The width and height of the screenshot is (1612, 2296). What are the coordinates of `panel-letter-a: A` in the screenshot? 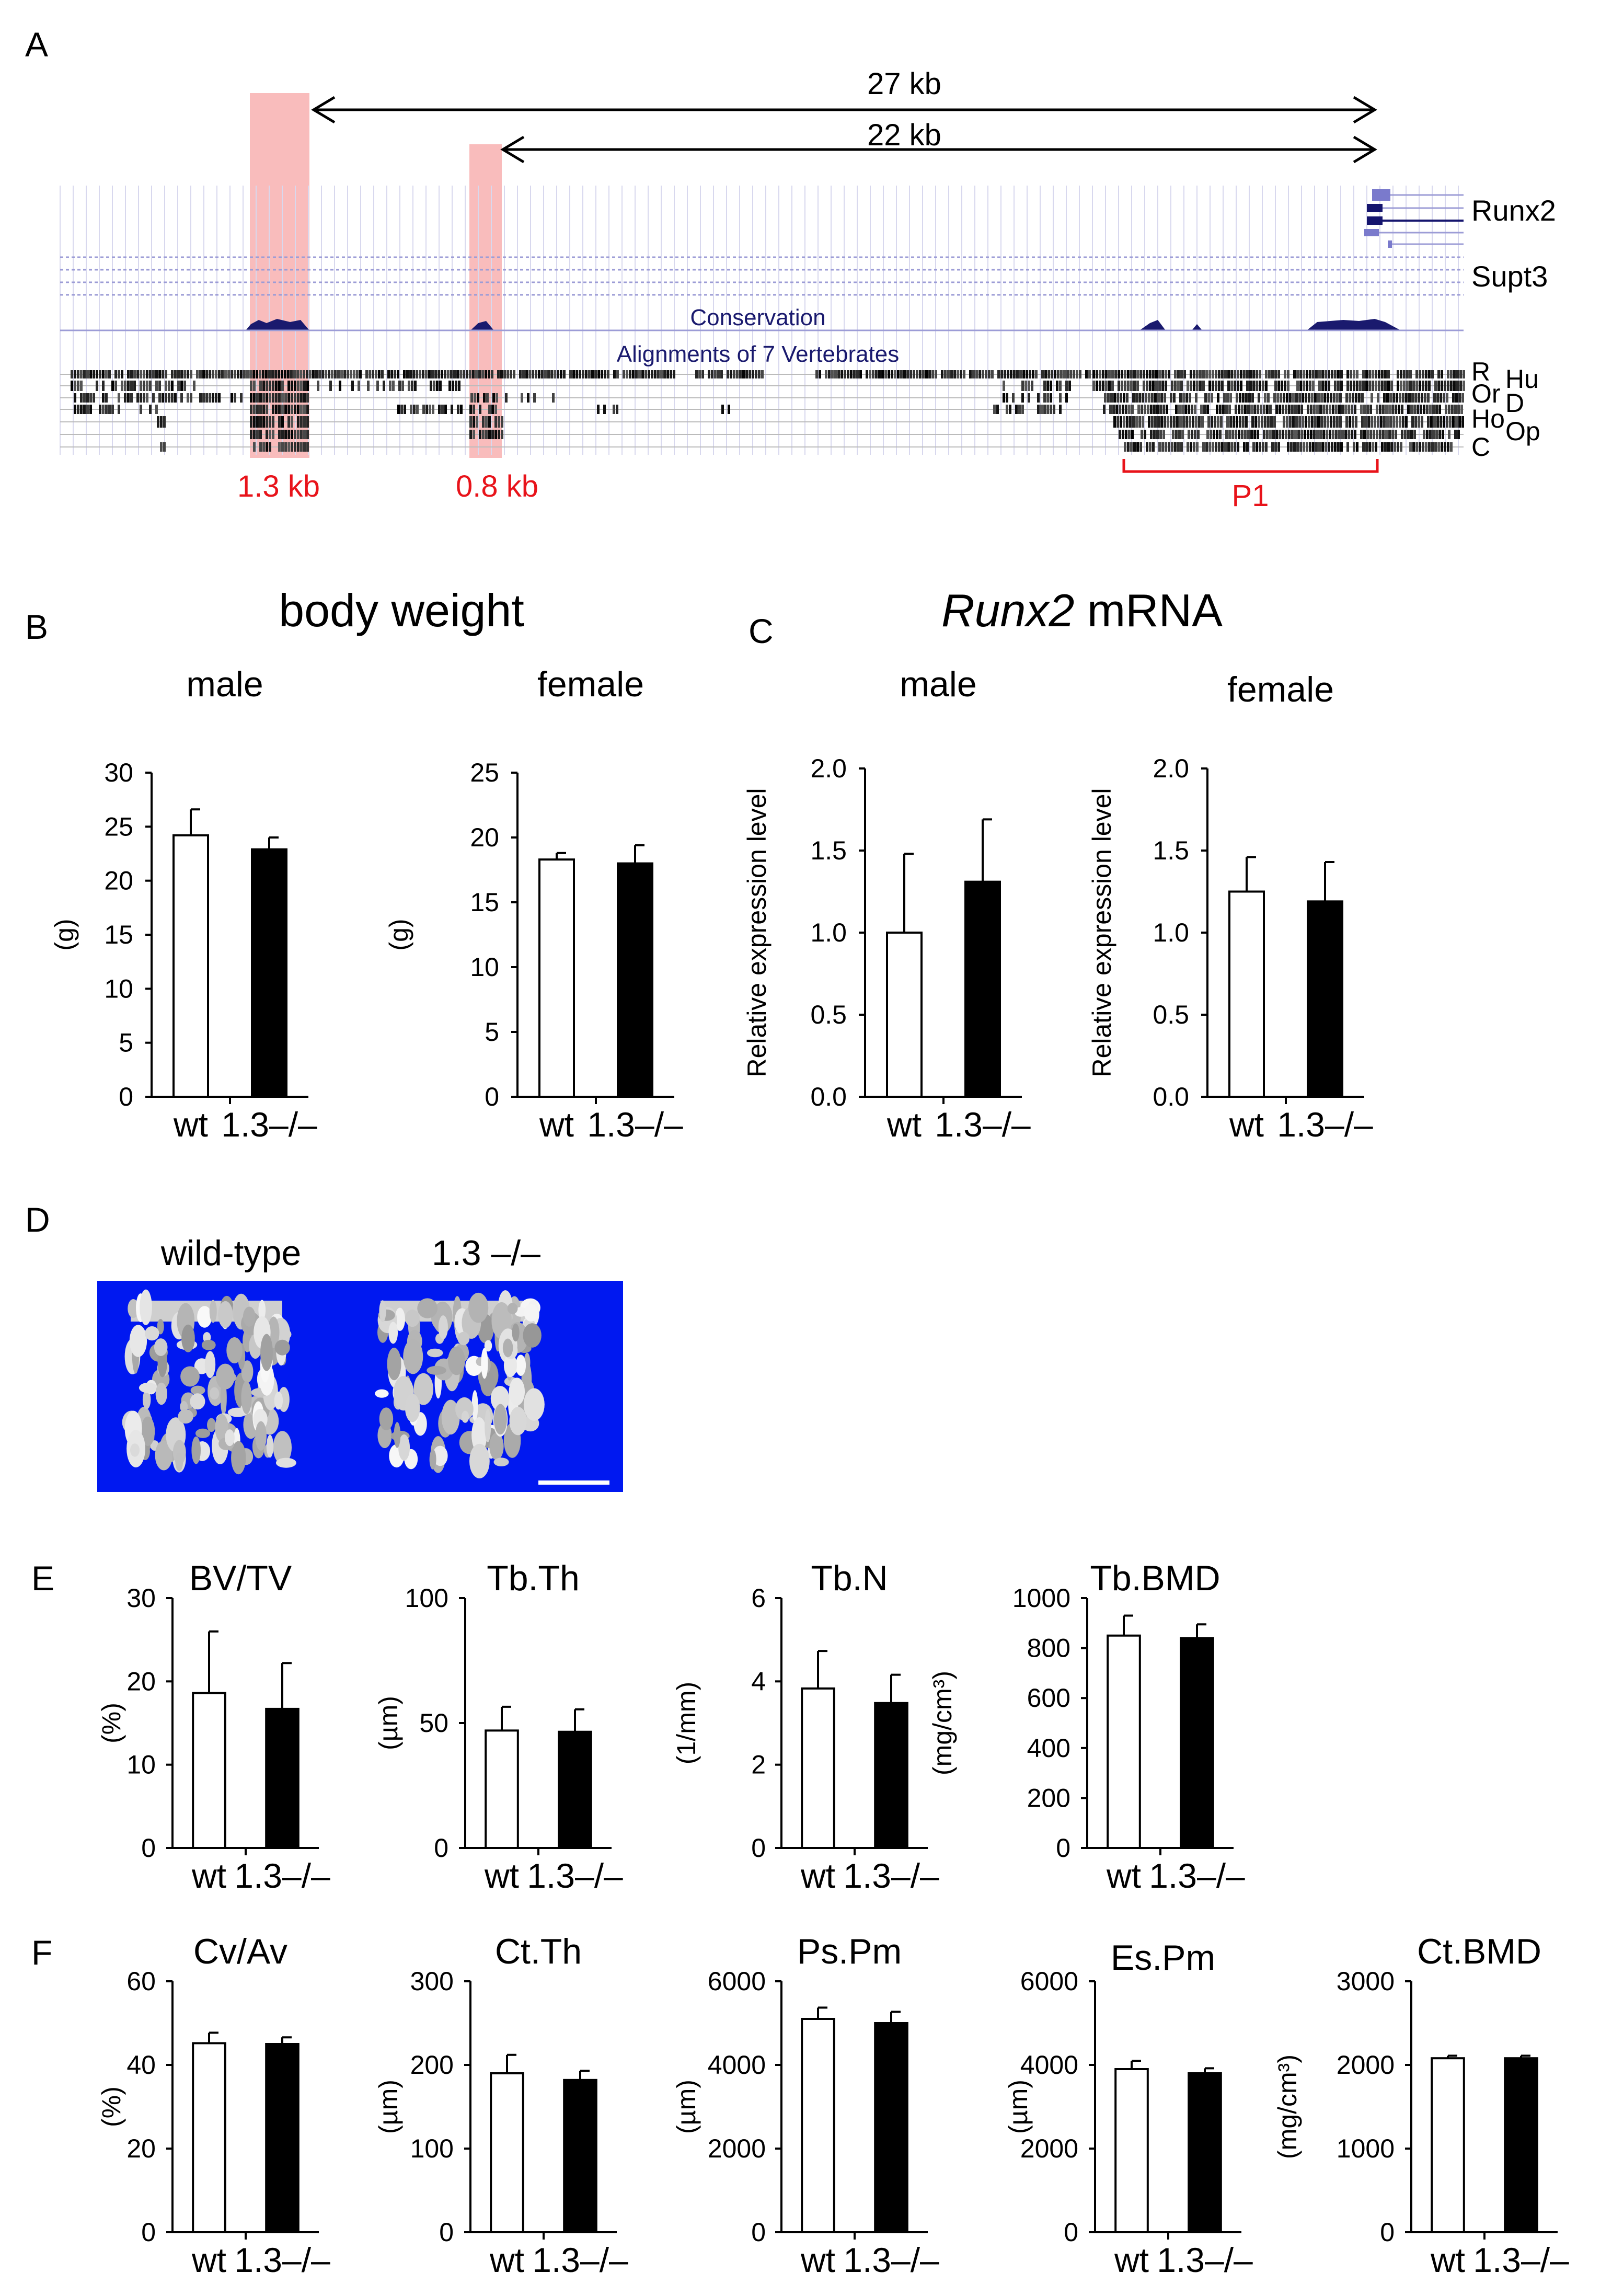 It's located at (36, 45).